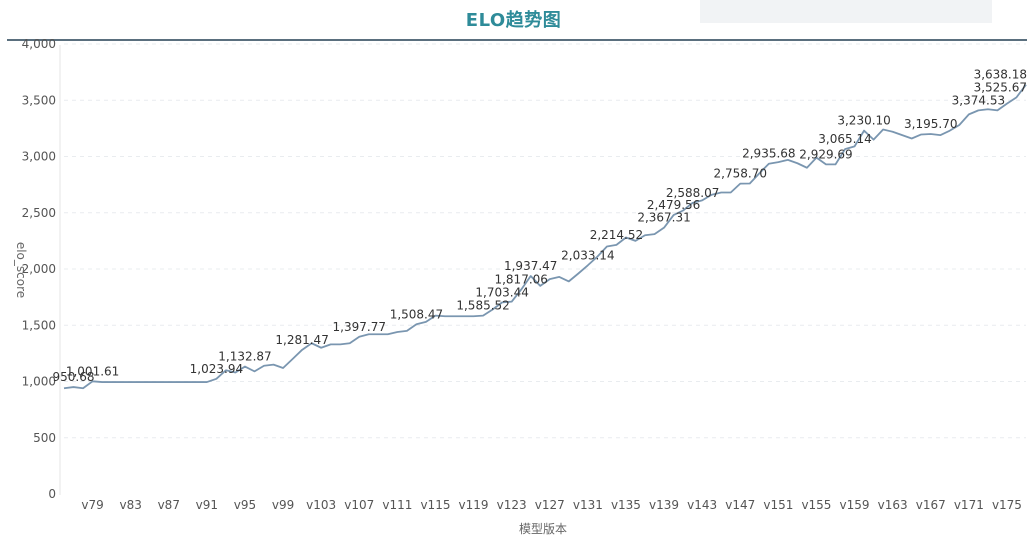  What do you see at coordinates (1000, 75) in the screenshot?
I see `data-label: 3,638.18` at bounding box center [1000, 75].